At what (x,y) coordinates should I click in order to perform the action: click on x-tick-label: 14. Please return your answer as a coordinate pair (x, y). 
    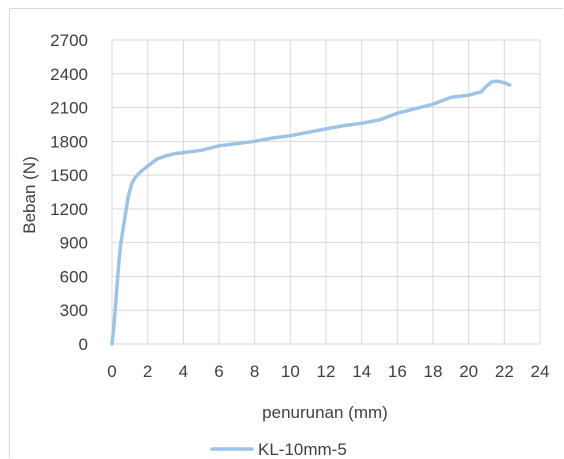
    Looking at the image, I should click on (361, 371).